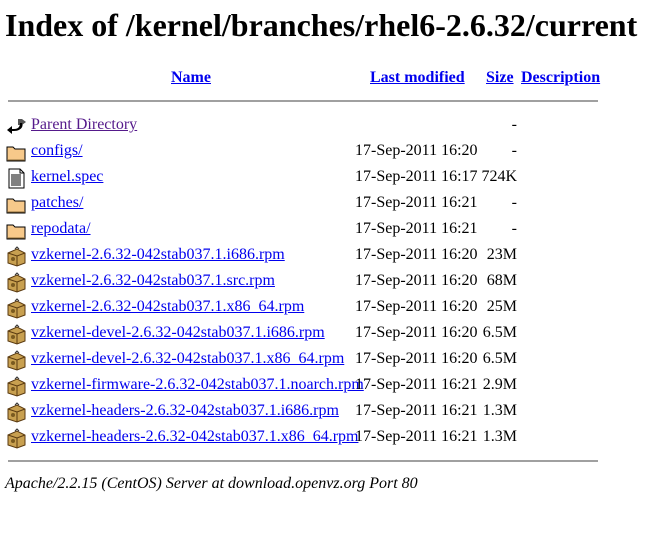 The width and height of the screenshot is (668, 558). I want to click on file-link: kernel.spec, so click(67, 176).